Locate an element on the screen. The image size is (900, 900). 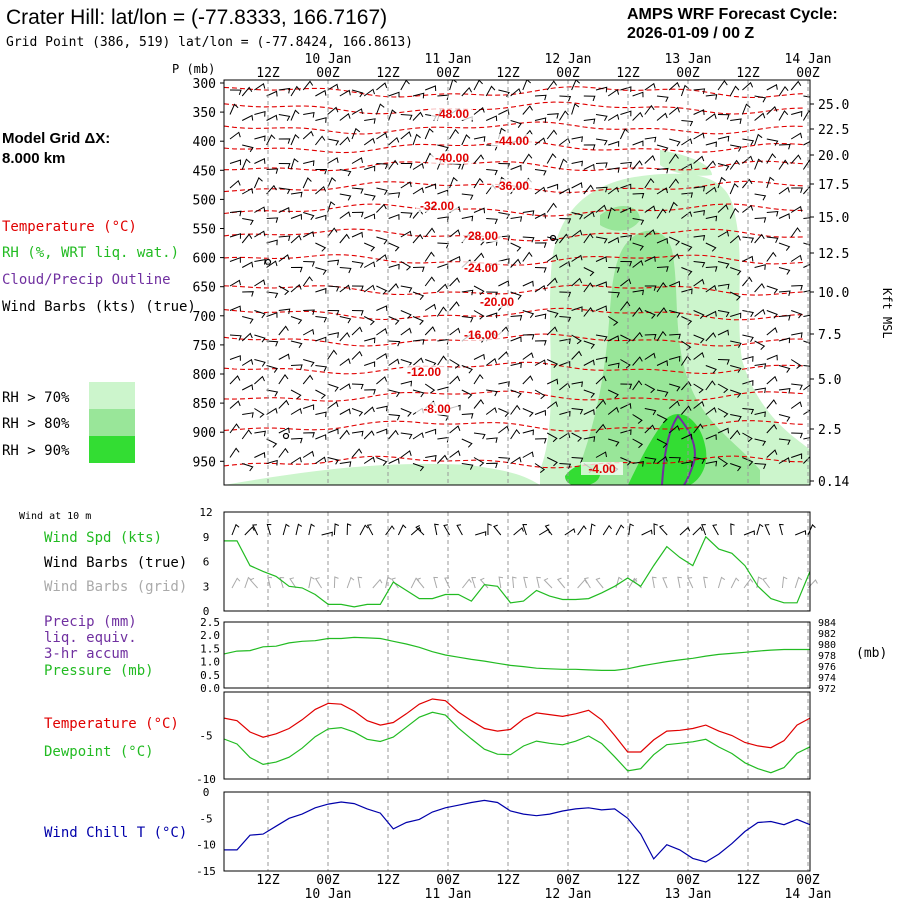
wind-chill-panel: -15 -10 -5 0 is located at coordinates (503, 832).